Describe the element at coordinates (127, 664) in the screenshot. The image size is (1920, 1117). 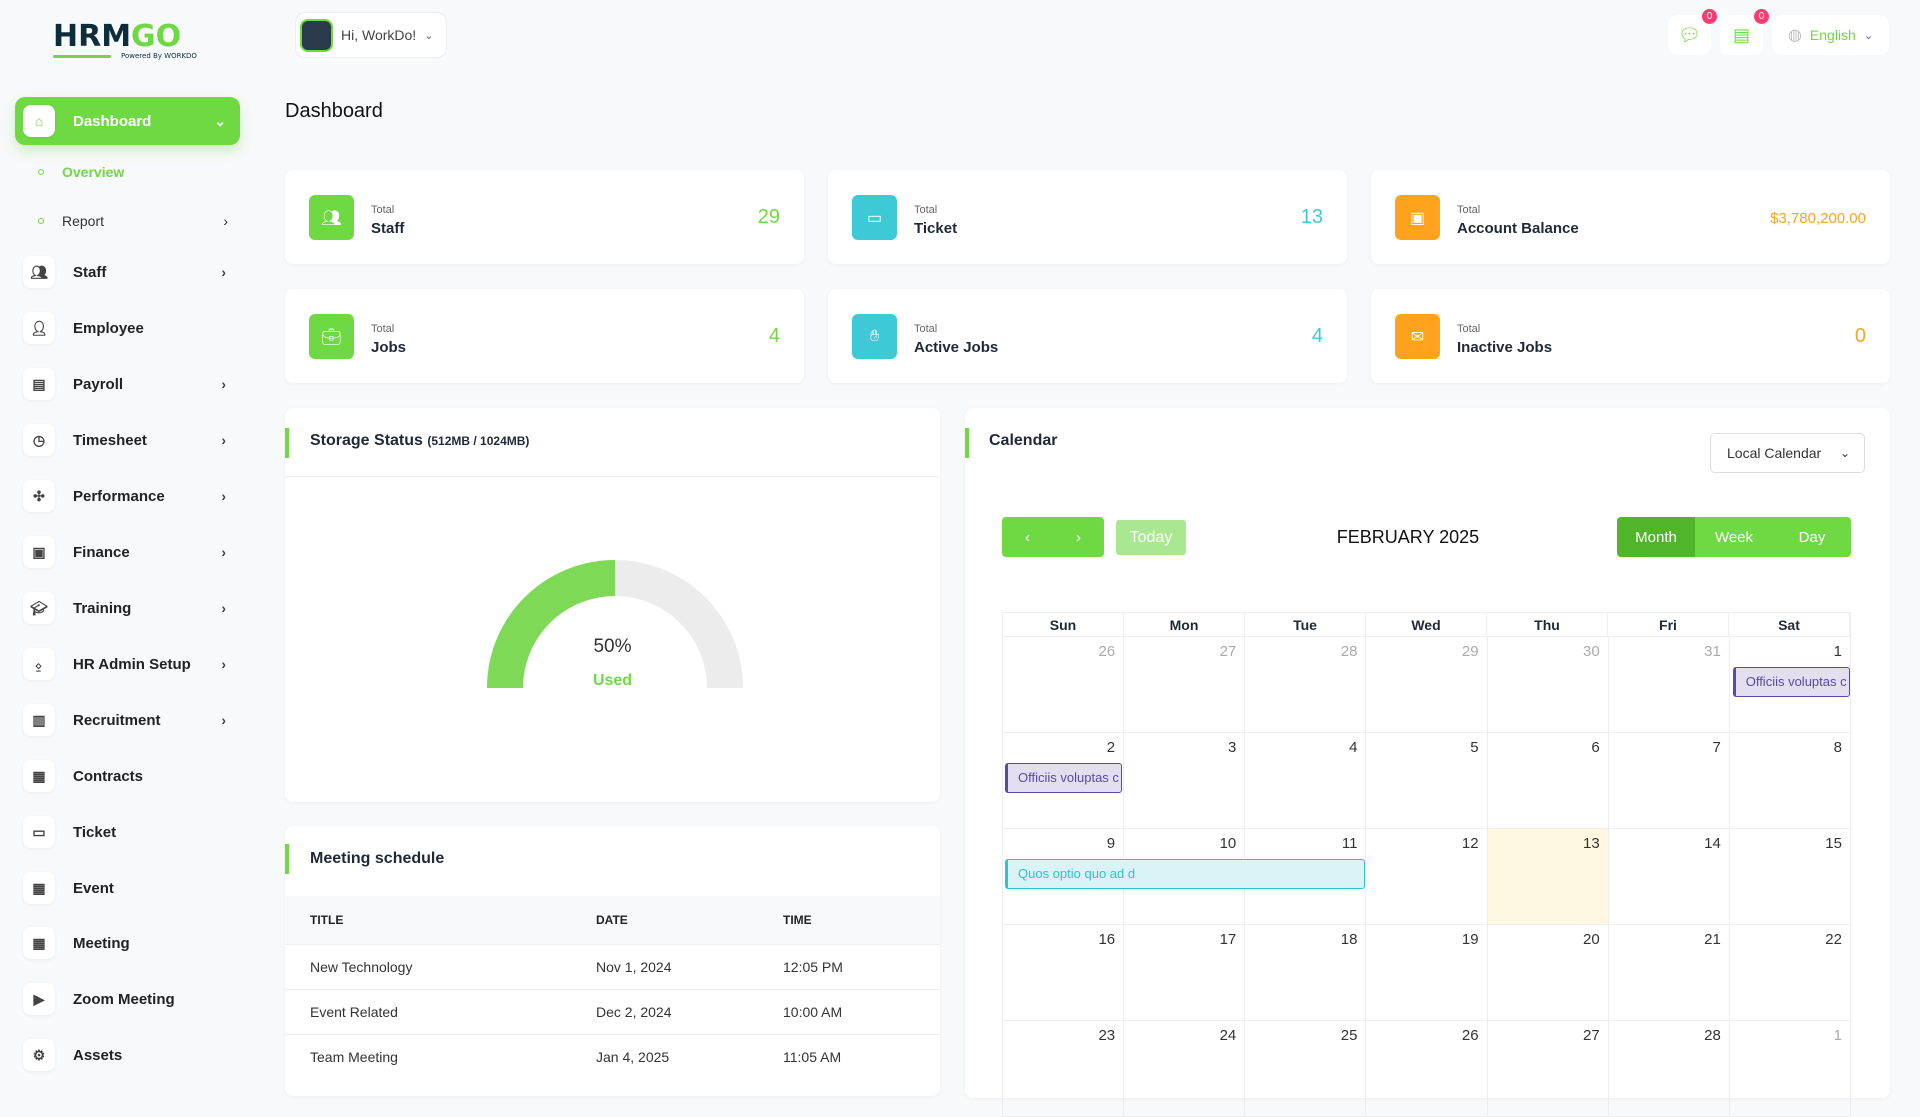
I see `sidebar-item-hr-admin-setup: ⍚ HR Admin Setup ›` at that location.